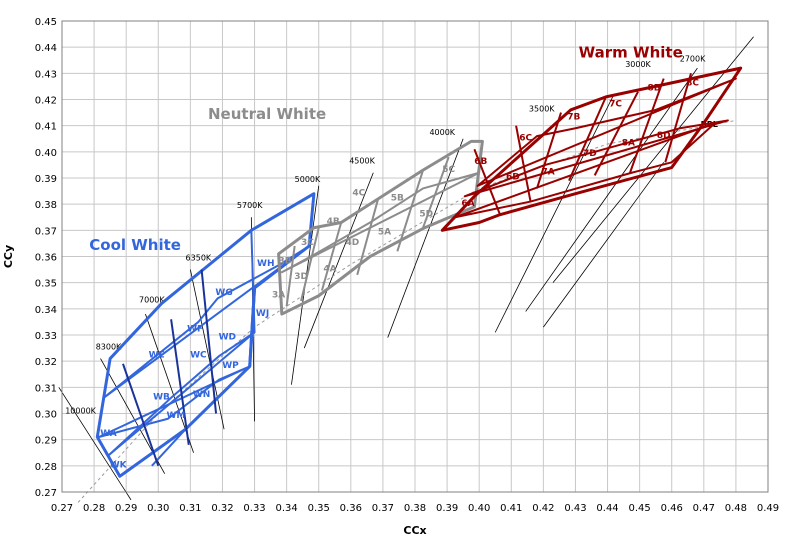 The width and height of the screenshot is (800, 545). Describe the element at coordinates (525, 138) in the screenshot. I see `bin-label: 6C` at that location.